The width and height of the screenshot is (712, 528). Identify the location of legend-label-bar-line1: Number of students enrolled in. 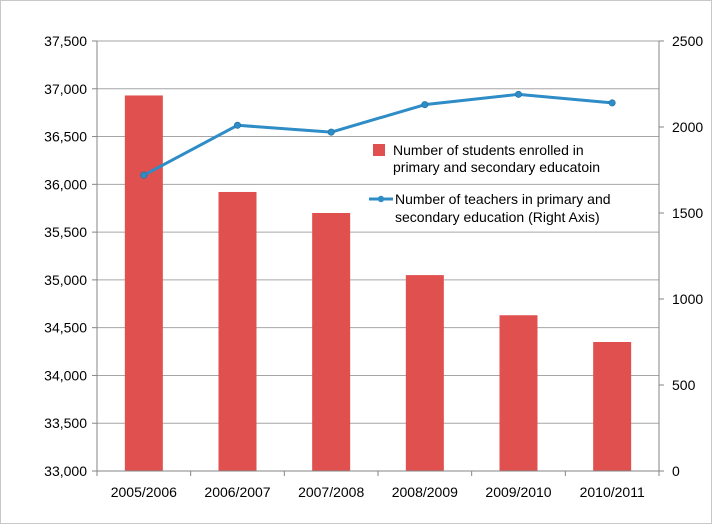
(488, 150).